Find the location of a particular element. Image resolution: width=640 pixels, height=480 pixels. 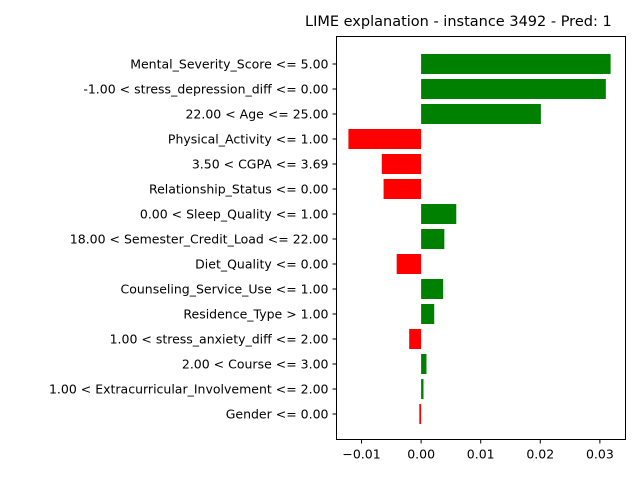

x-tick-label-1: 0.00 is located at coordinates (421, 454).